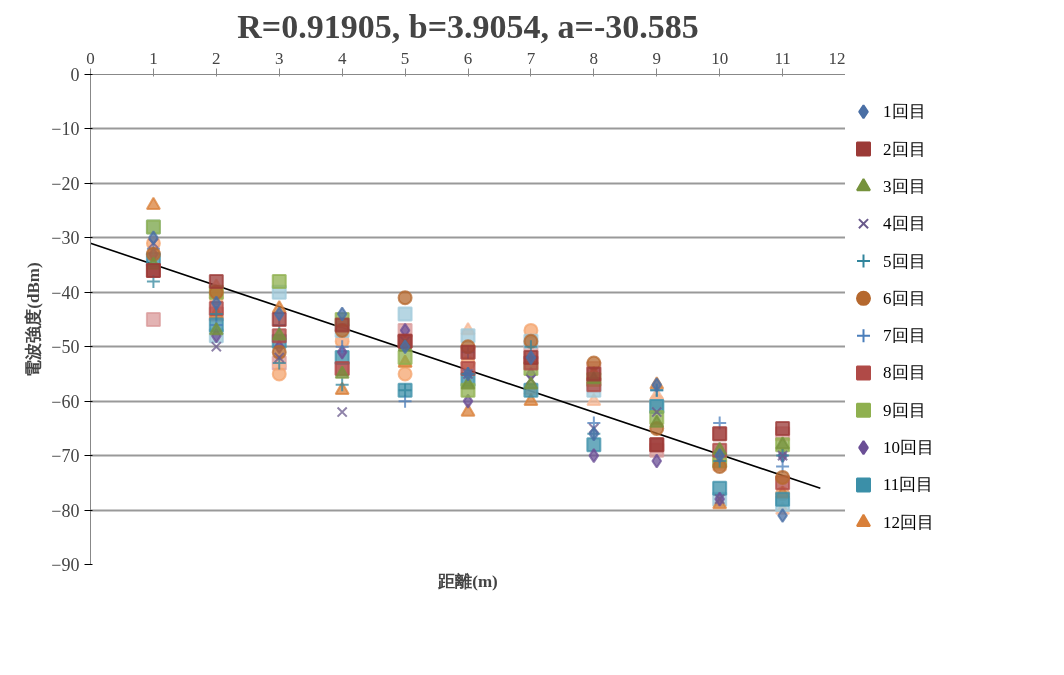  What do you see at coordinates (153, 58) in the screenshot?
I see `x-tick-label: 1` at bounding box center [153, 58].